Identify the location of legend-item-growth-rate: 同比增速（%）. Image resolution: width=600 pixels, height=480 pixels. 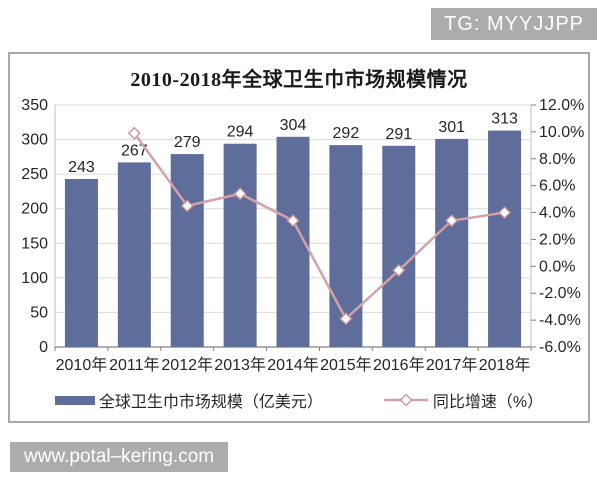
(463, 400).